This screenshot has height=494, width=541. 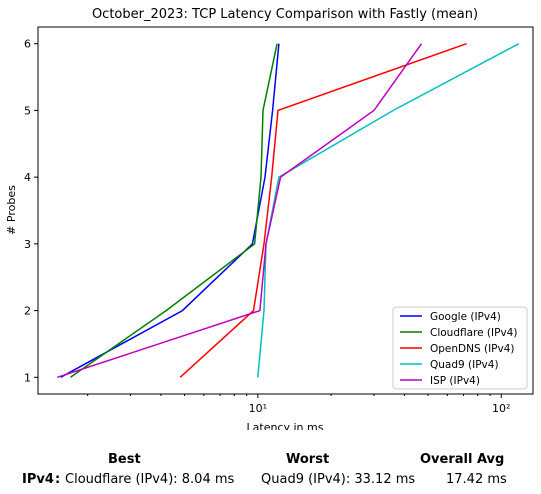 I want to click on legend-label: ISP (IPv4), so click(x=455, y=381).